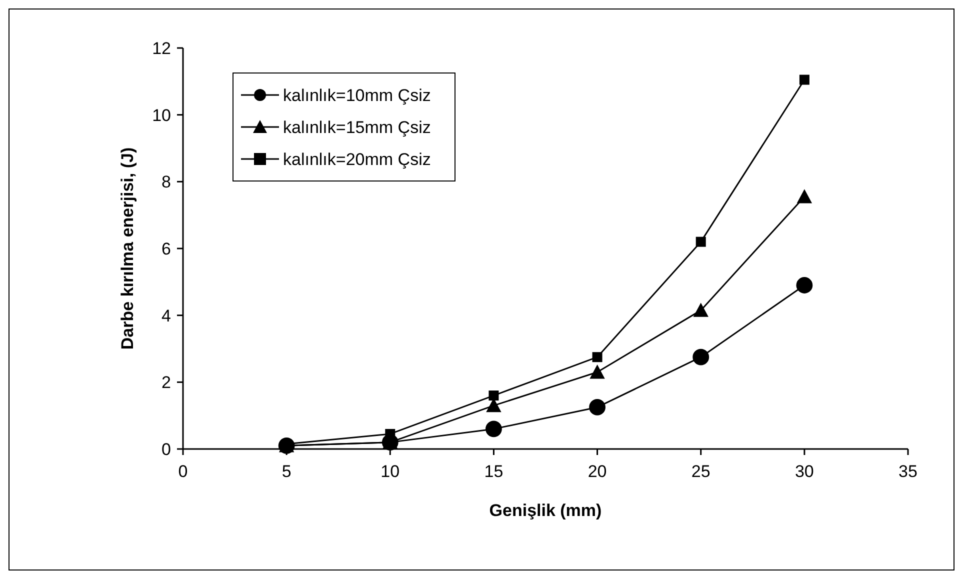 The image size is (963, 579). What do you see at coordinates (127, 248) in the screenshot?
I see `y-axis-title: Darbe kırılma enerjisi, (J)` at bounding box center [127, 248].